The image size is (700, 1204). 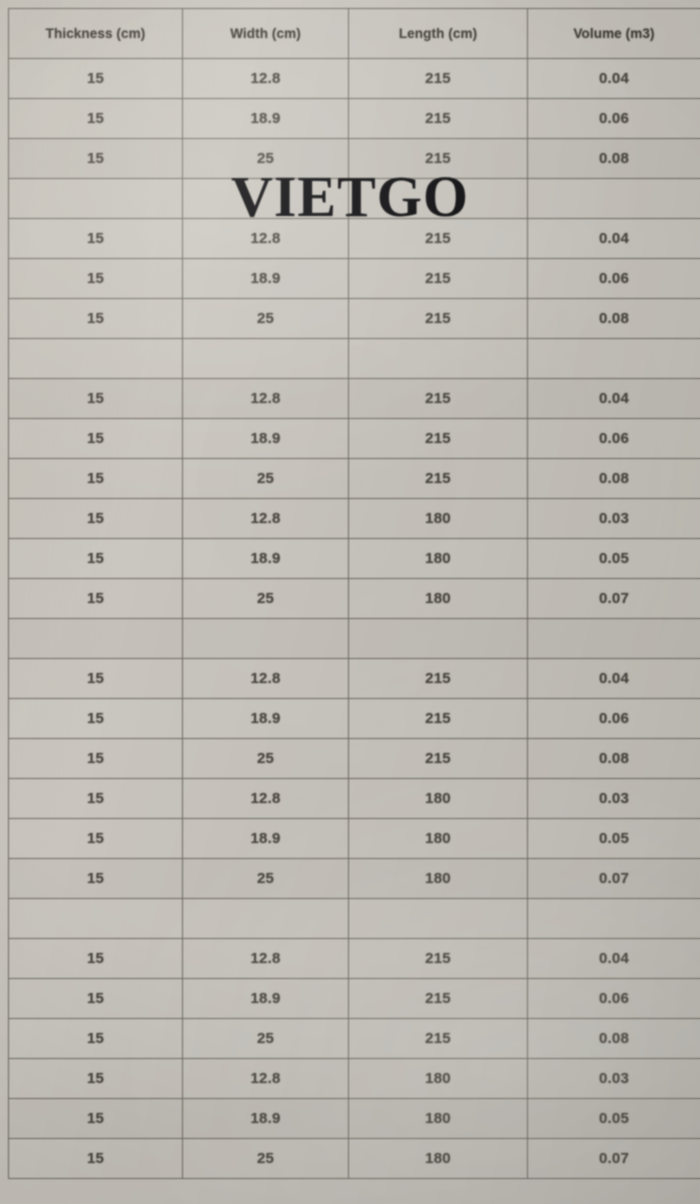 I want to click on column-header-volume: Volume (m3), so click(x=613, y=33).